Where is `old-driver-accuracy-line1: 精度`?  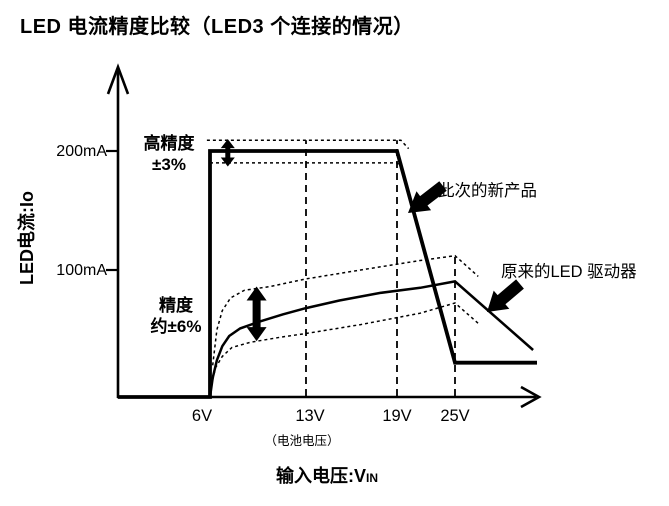 old-driver-accuracy-line1: 精度 is located at coordinates (176, 305).